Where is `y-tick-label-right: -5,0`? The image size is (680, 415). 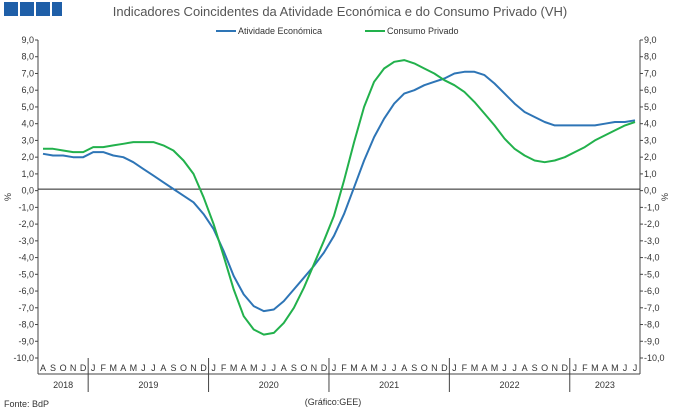
y-tick-label-right: -5,0 is located at coordinates (652, 274).